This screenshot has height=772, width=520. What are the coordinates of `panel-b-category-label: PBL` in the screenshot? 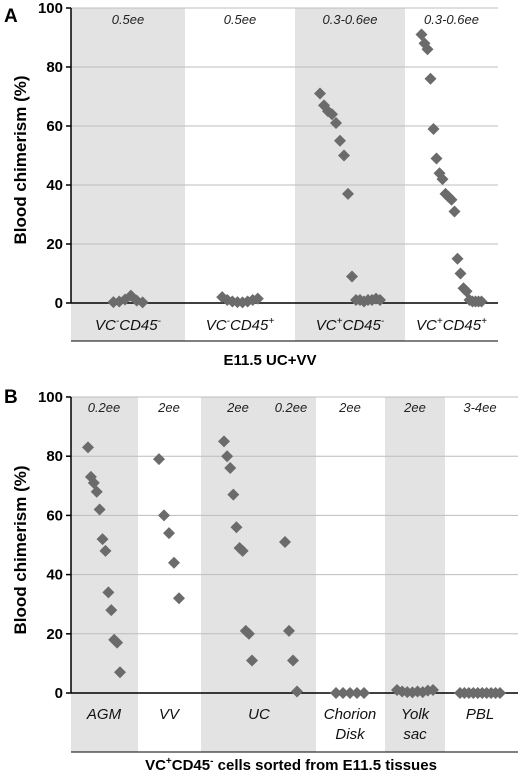 It's located at (480, 714).